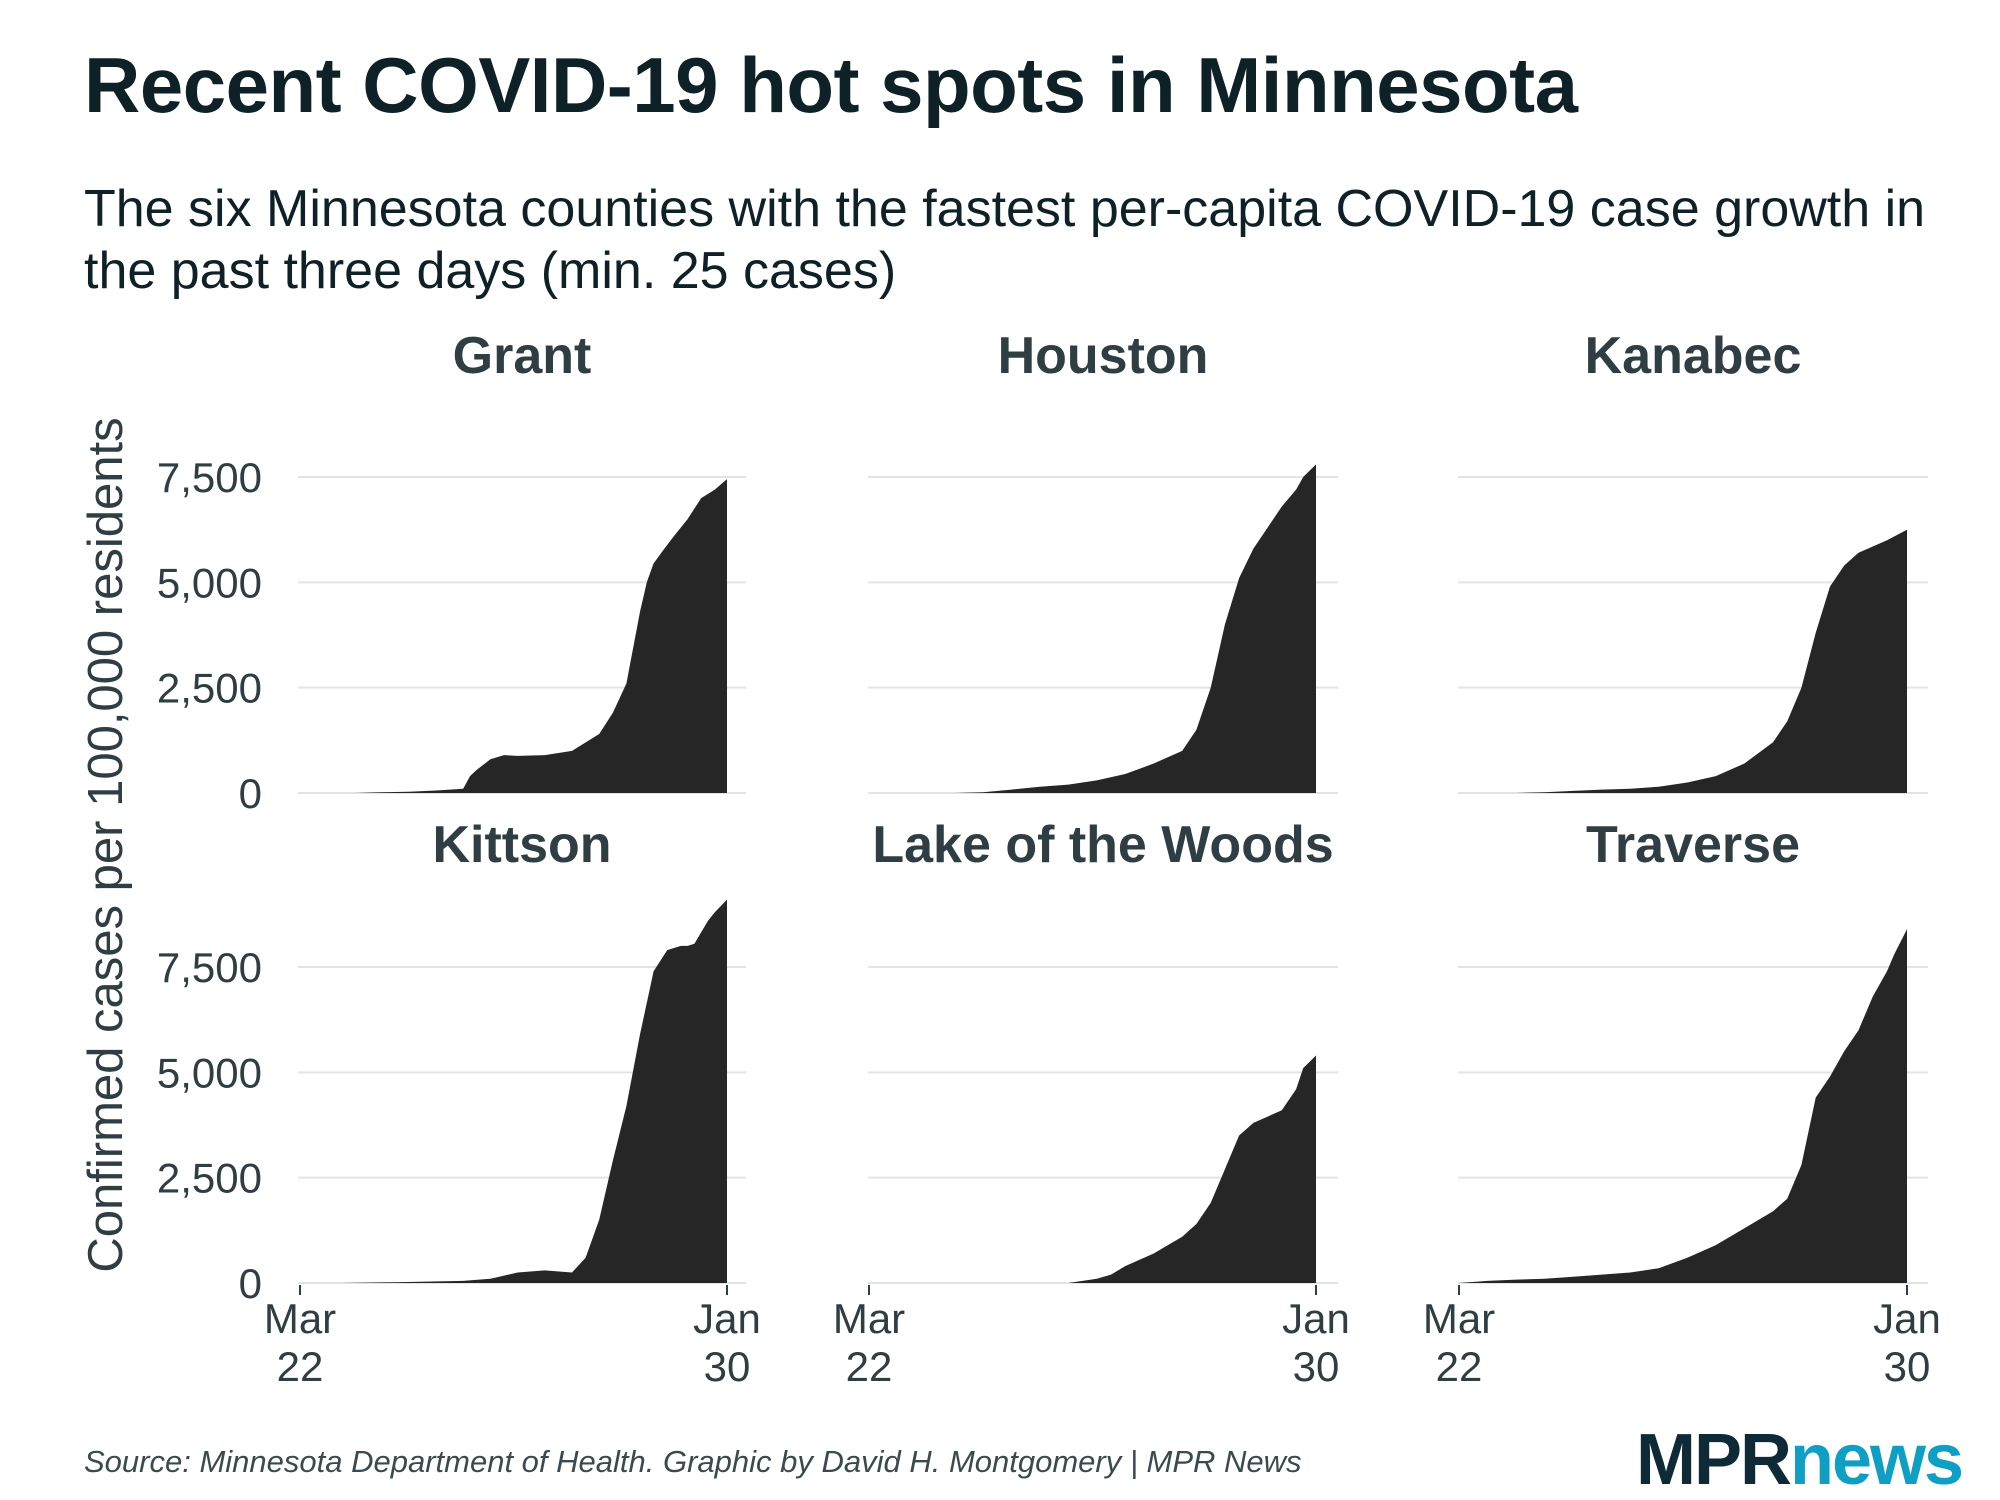  Describe the element at coordinates (1103, 356) in the screenshot. I see `panel-title: Houston` at that location.